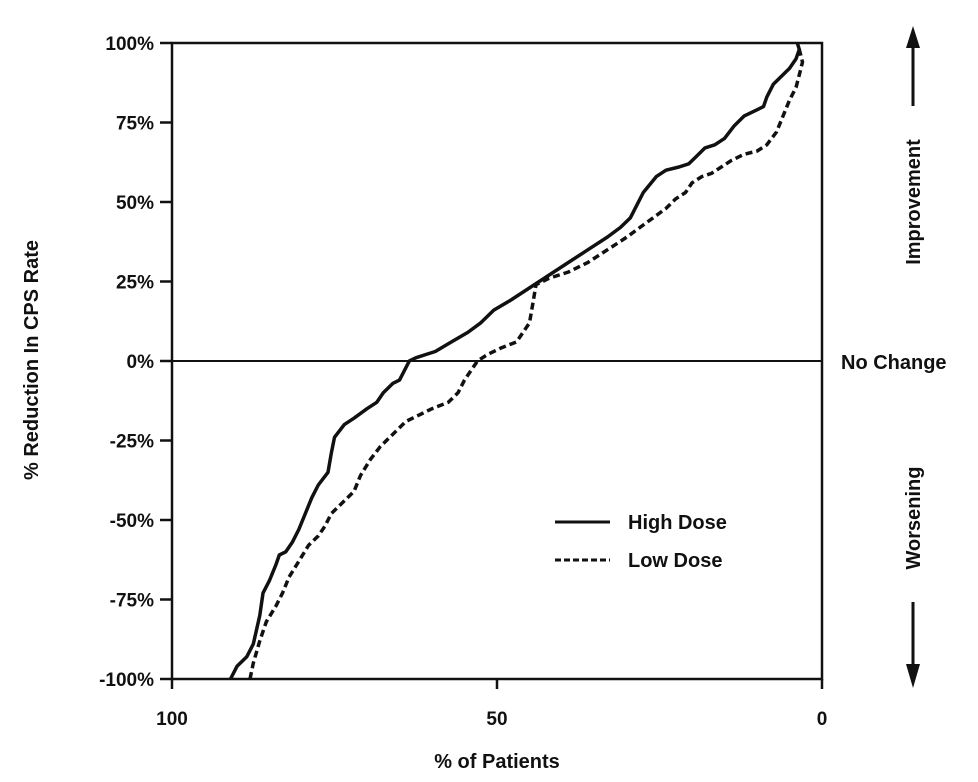 This screenshot has width=978, height=782. Describe the element at coordinates (132, 521) in the screenshot. I see `y-tick-label: -50%` at that location.